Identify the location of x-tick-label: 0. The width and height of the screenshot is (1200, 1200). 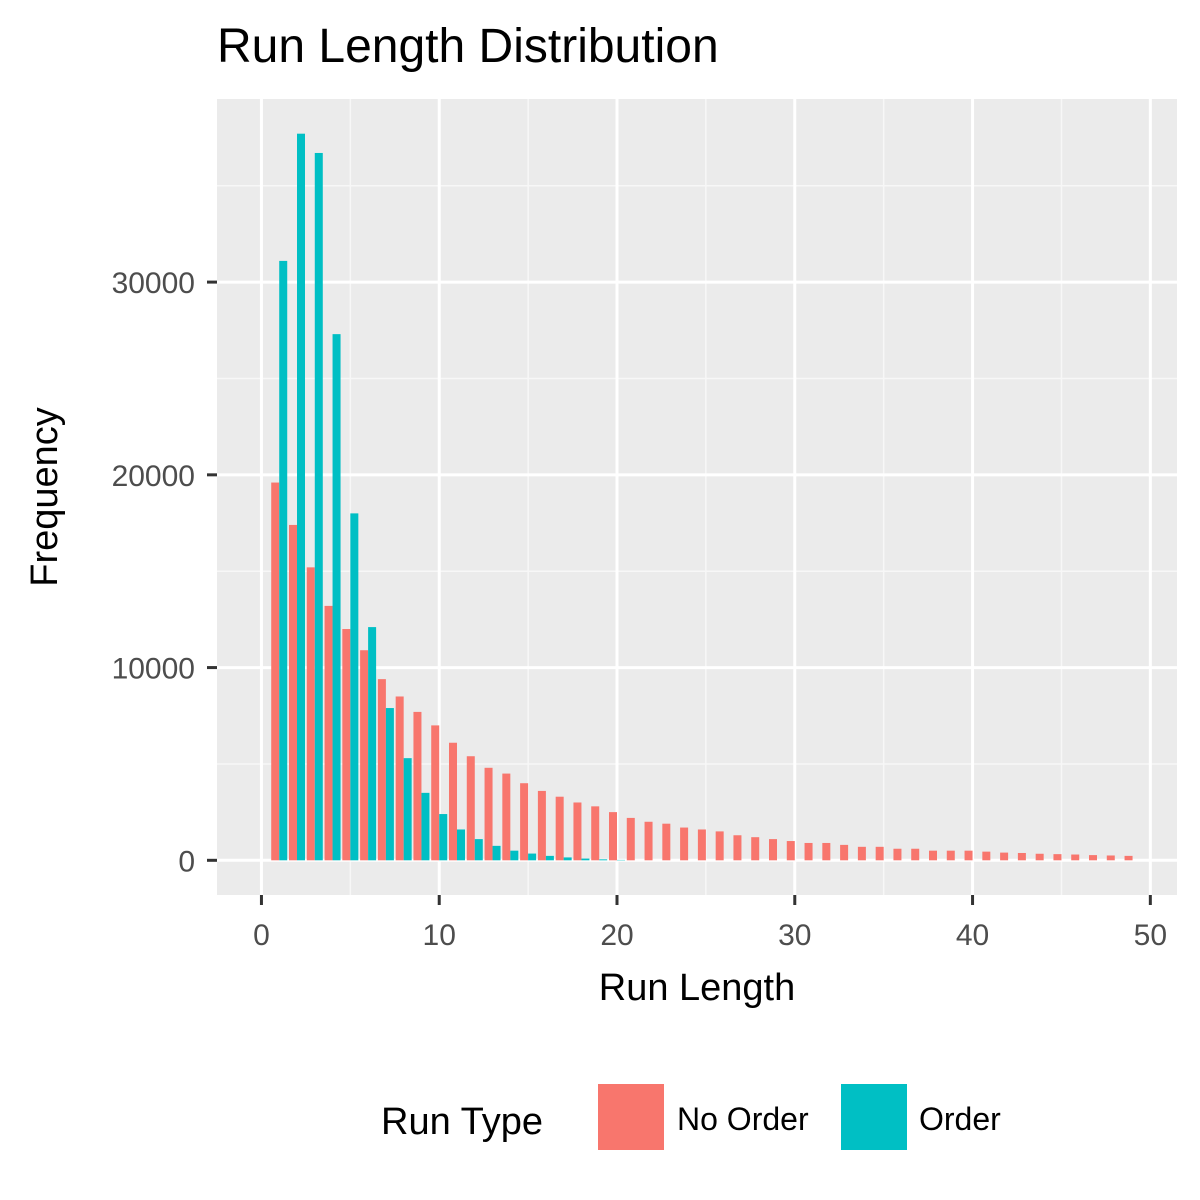
(261, 935).